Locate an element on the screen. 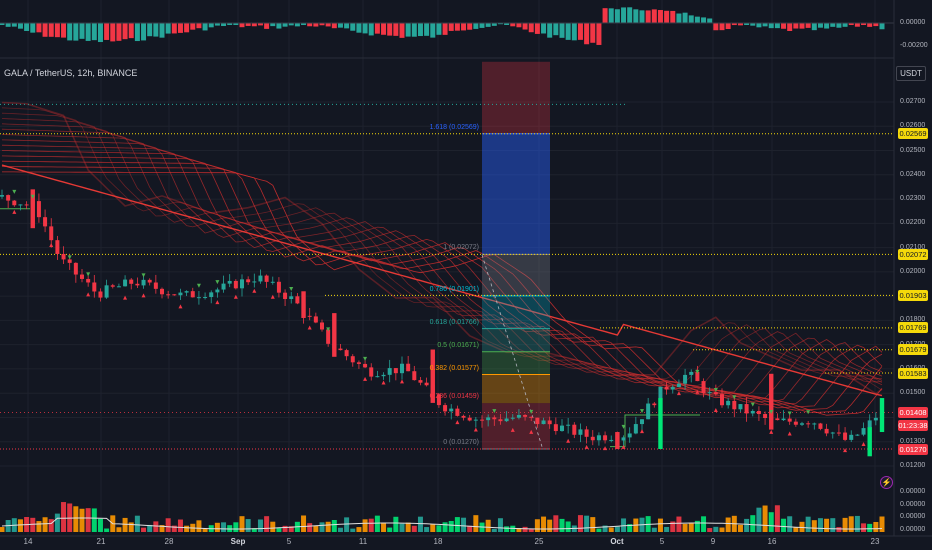 Image resolution: width=932 pixels, height=550 pixels. fib-level-label: 0.5 (0.01671) is located at coordinates (458, 345).